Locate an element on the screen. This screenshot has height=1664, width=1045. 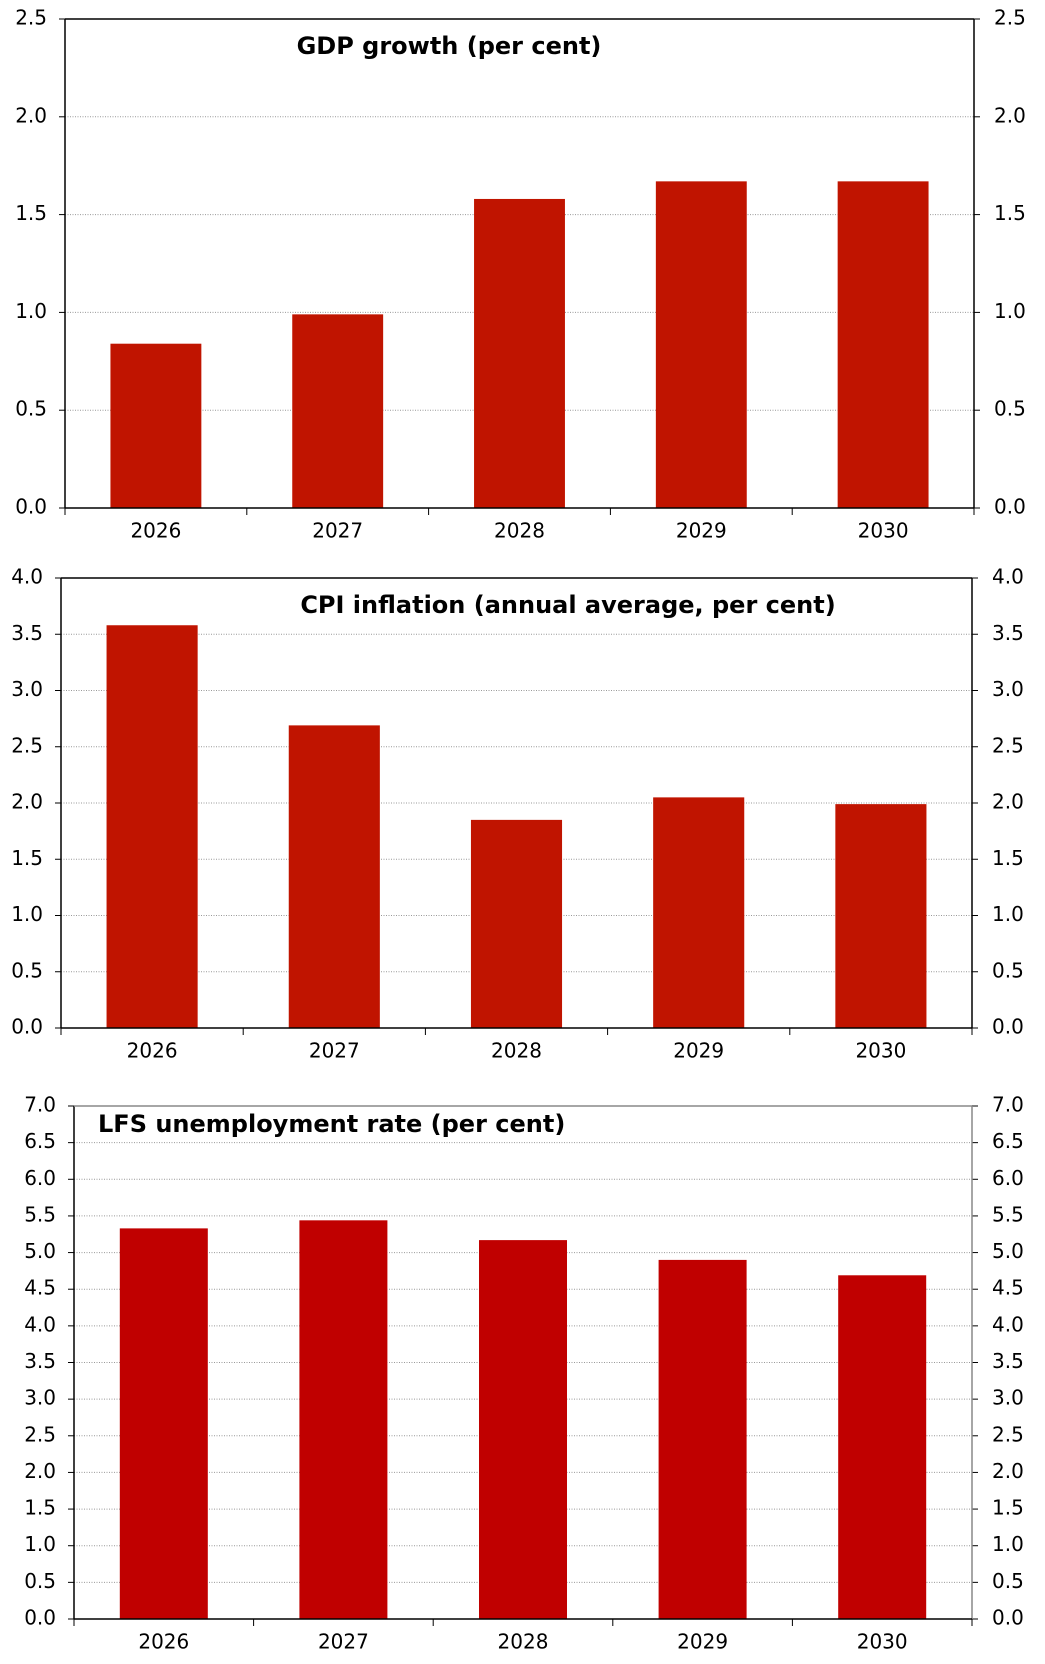
y2-tick-label: 6.5 is located at coordinates (1008, 1141).